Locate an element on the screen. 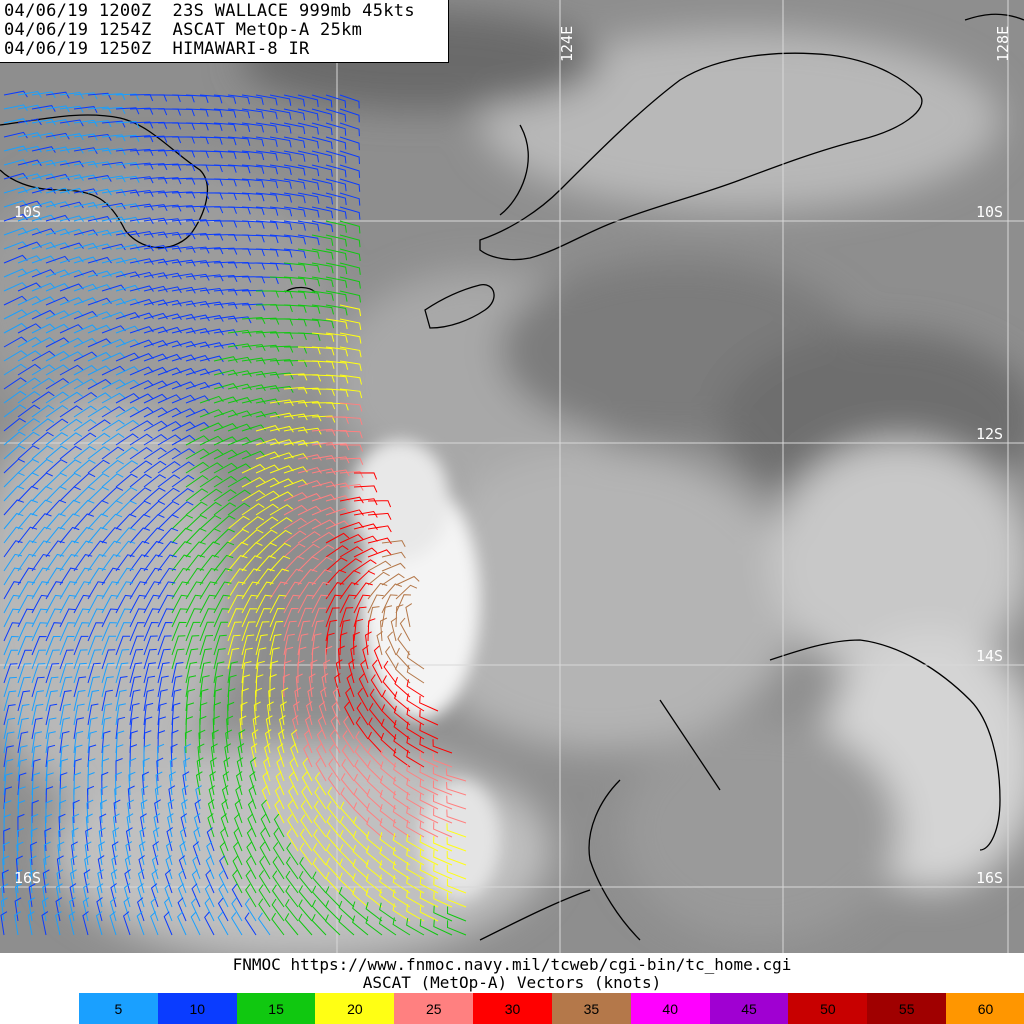  legend-label: 45 is located at coordinates (749, 1008).